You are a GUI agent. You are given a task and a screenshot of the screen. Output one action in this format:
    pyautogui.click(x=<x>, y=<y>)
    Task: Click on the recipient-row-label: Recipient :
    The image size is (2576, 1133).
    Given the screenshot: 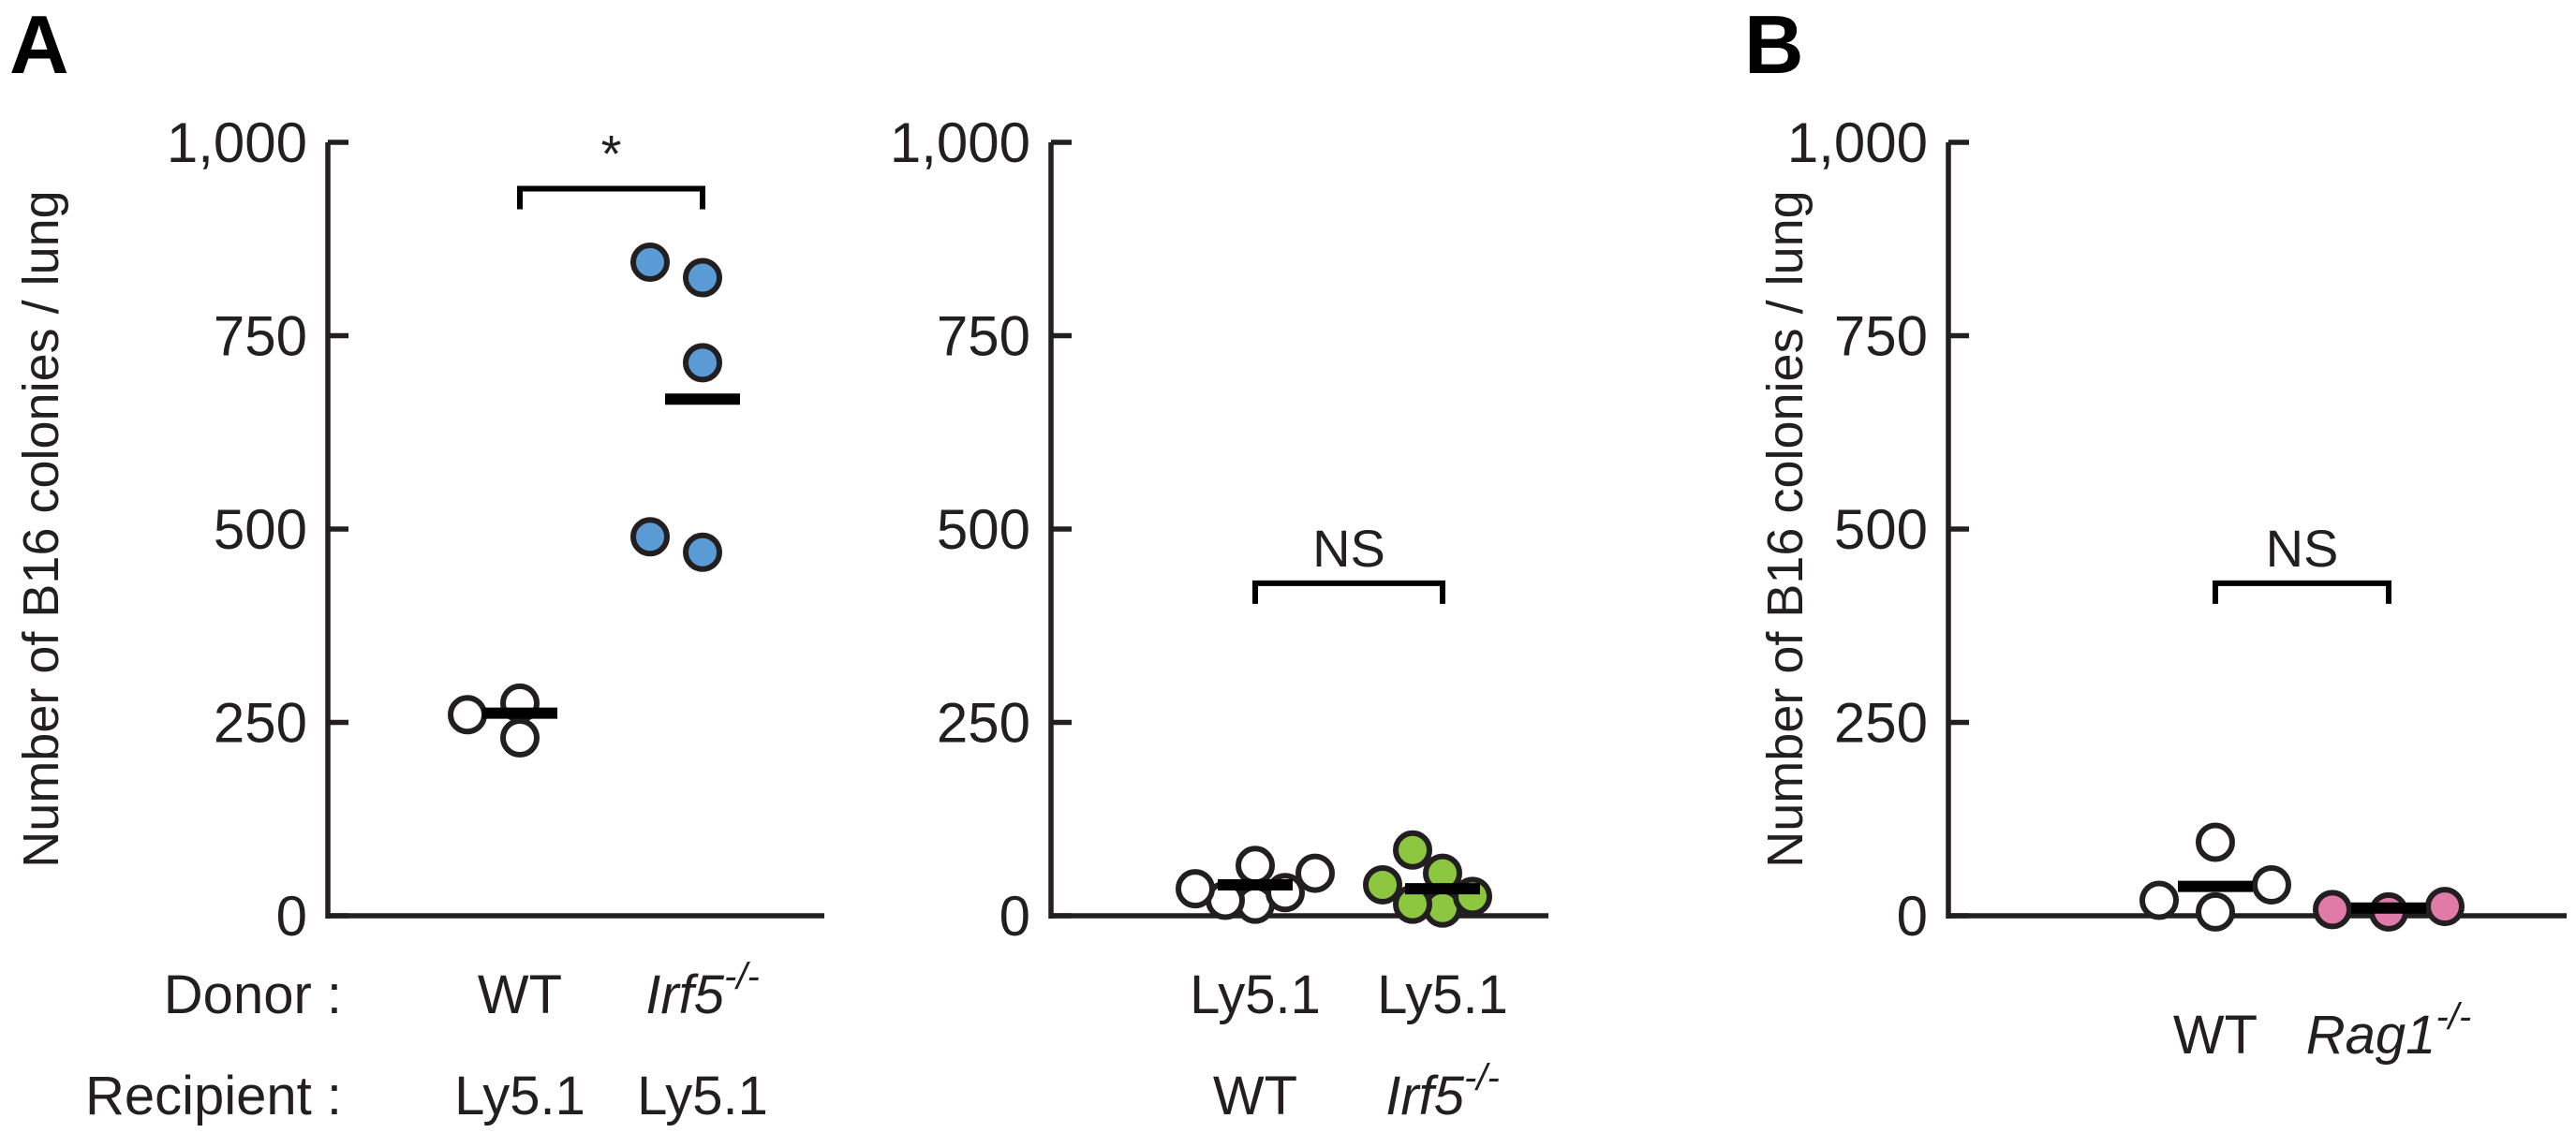 What is the action you would take?
    pyautogui.click(x=213, y=1096)
    